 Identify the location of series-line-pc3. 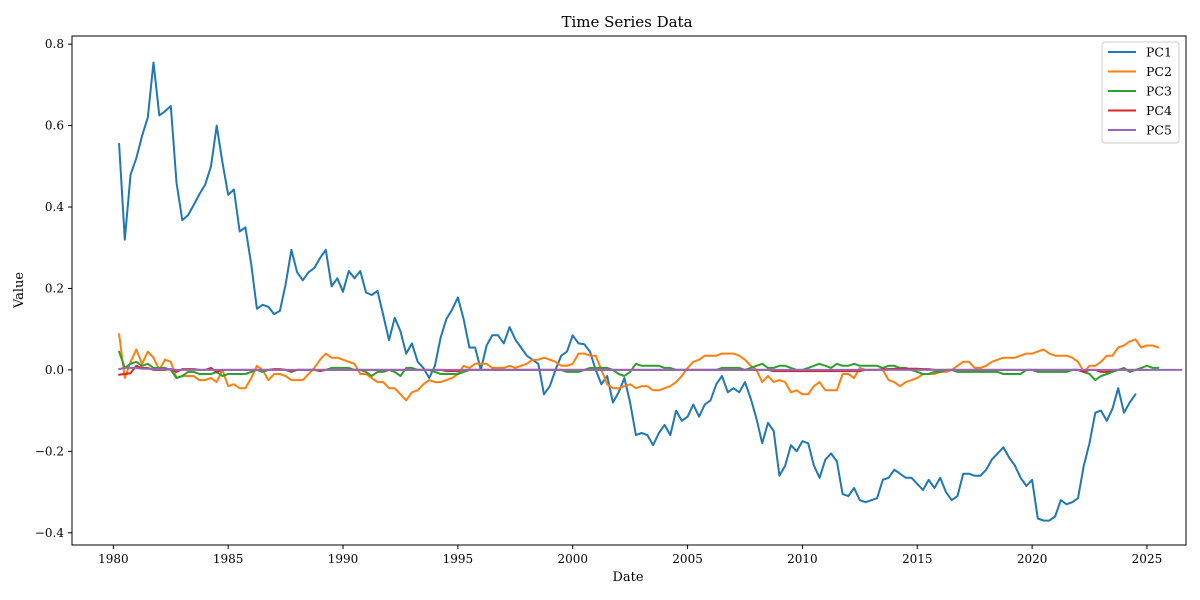
(639, 366).